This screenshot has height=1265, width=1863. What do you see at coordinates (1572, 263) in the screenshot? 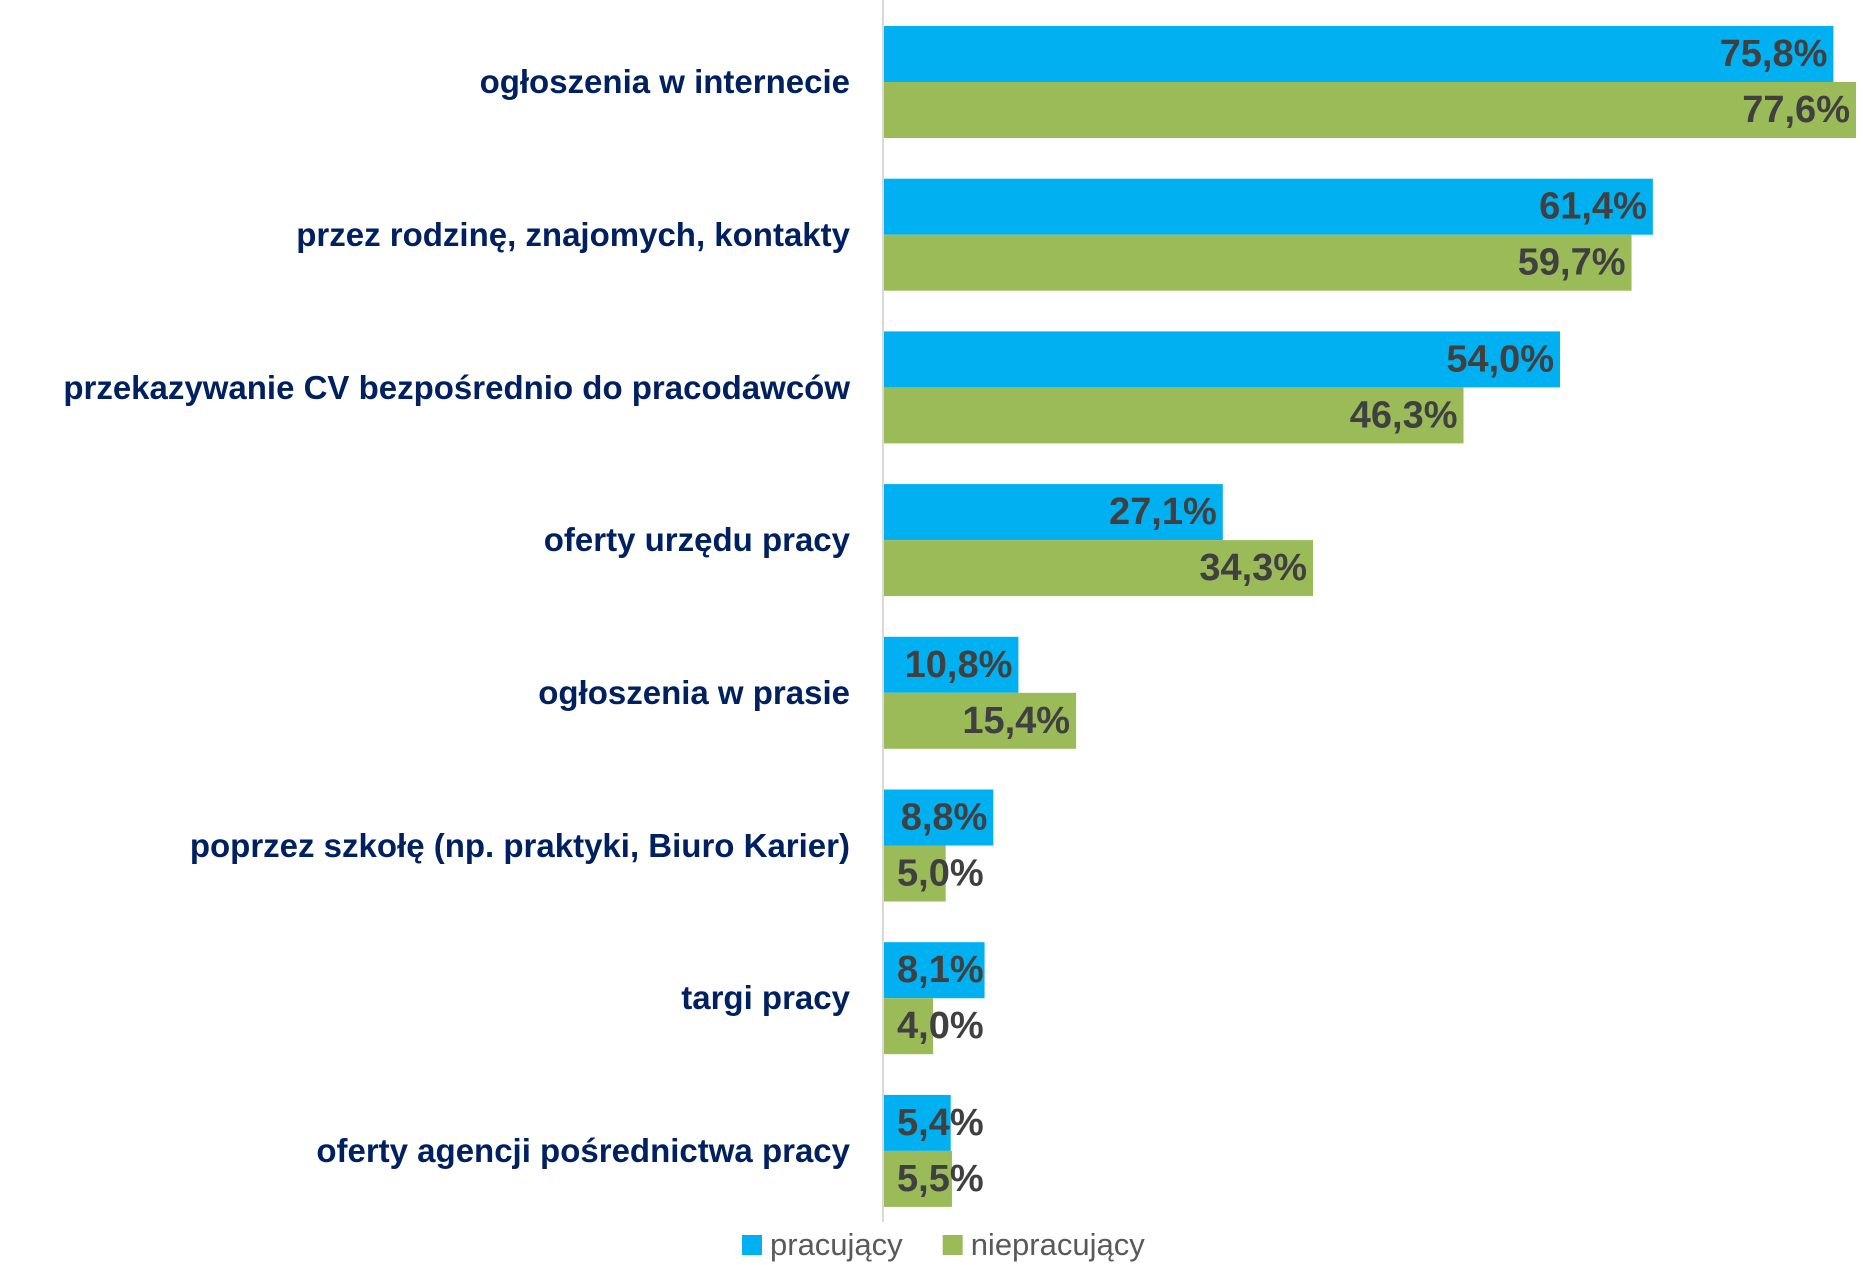
I see `value-label: 59,7%` at bounding box center [1572, 263].